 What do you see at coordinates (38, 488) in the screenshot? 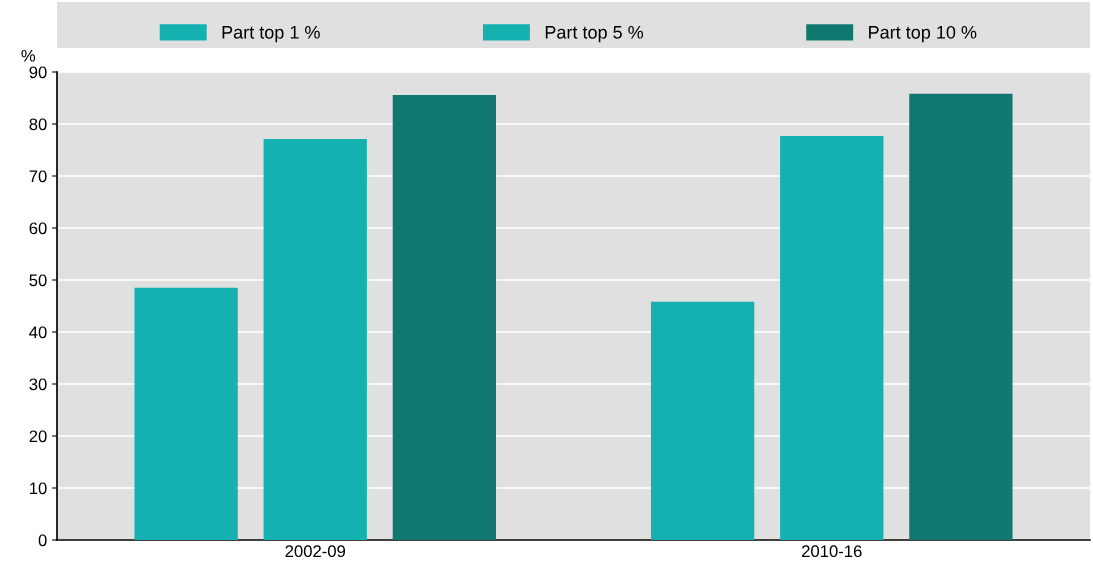
I see `y-tick-label: 10` at bounding box center [38, 488].